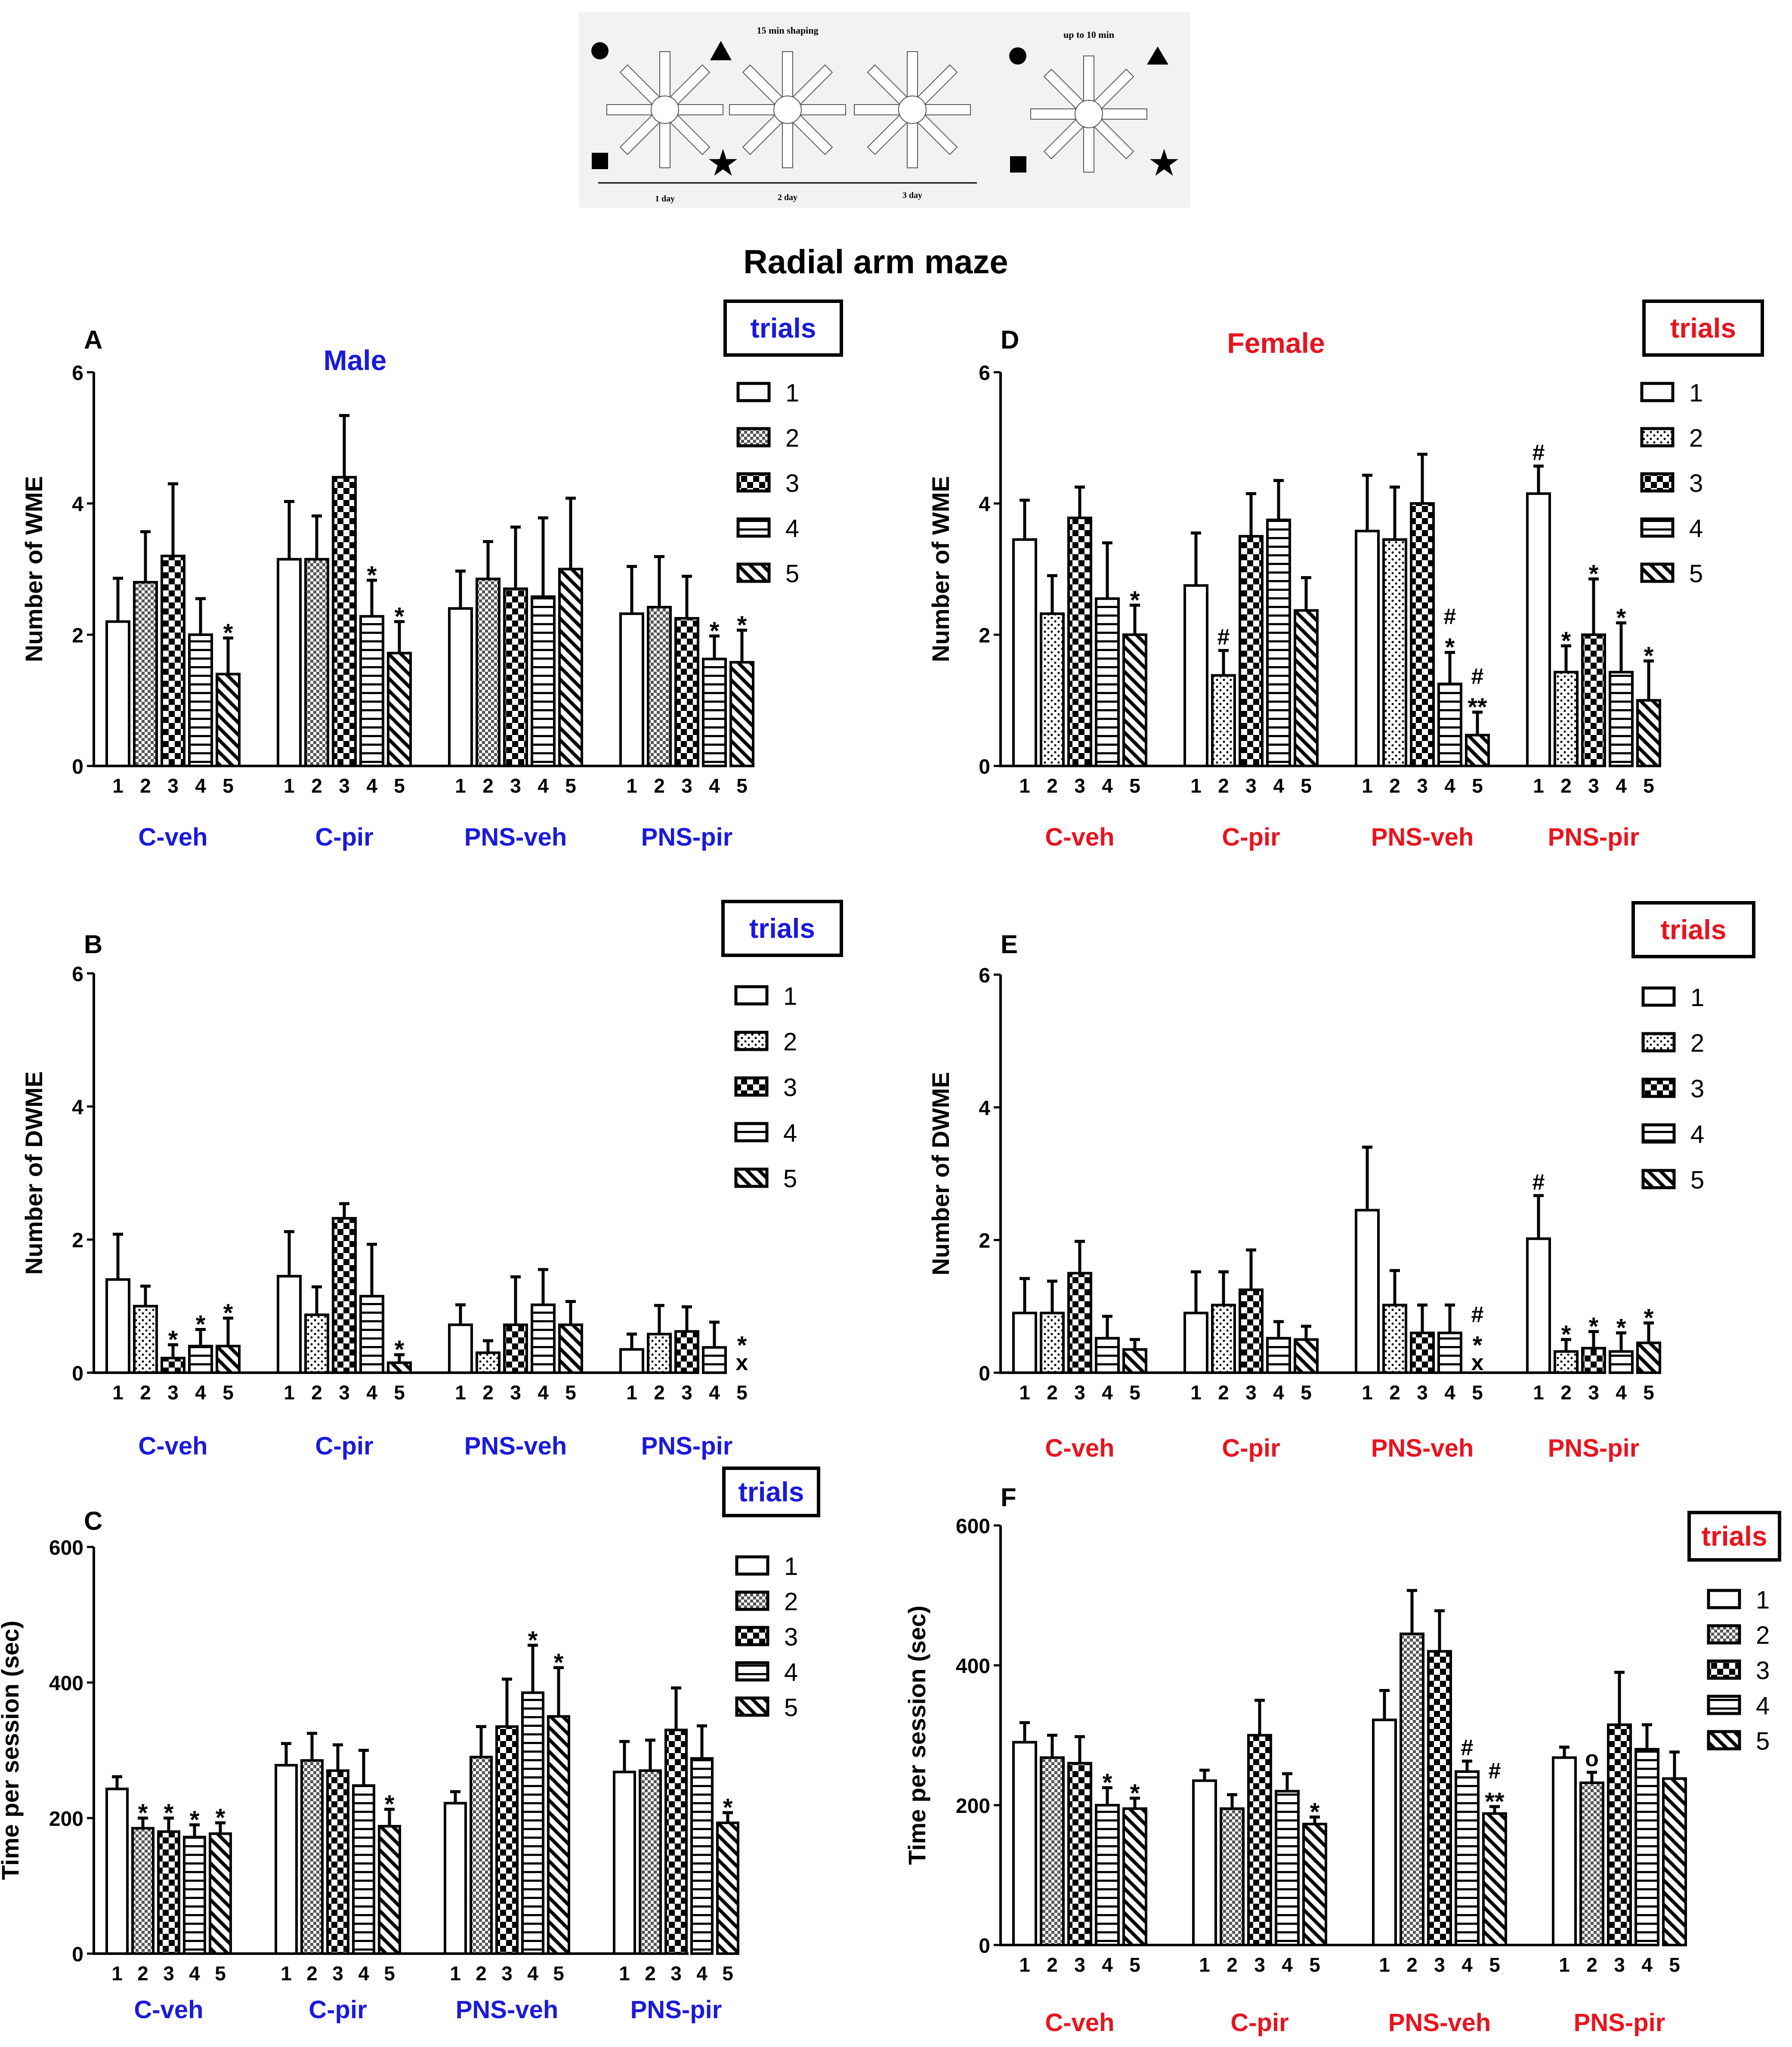 The width and height of the screenshot is (1792, 2047). I want to click on legend-title-box, so click(1693, 929).